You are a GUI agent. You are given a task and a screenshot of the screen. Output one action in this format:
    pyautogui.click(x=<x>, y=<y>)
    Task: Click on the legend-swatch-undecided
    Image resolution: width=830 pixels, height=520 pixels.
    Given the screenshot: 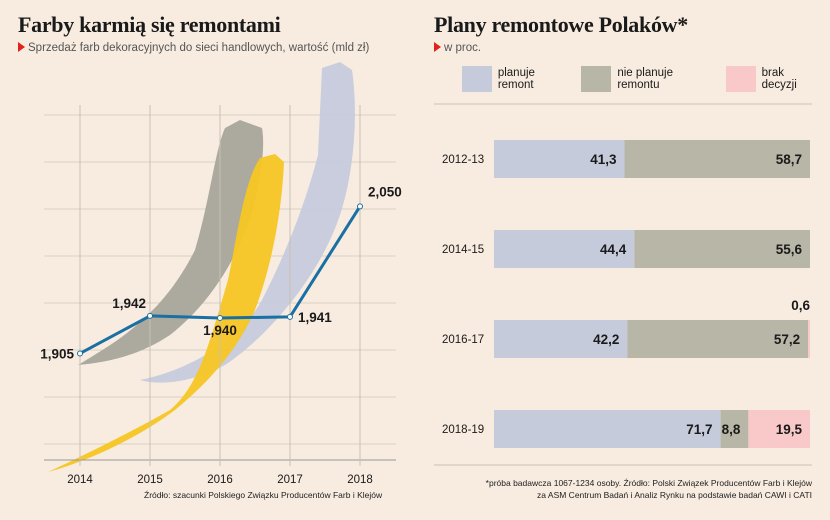 What is the action you would take?
    pyautogui.click(x=740, y=79)
    